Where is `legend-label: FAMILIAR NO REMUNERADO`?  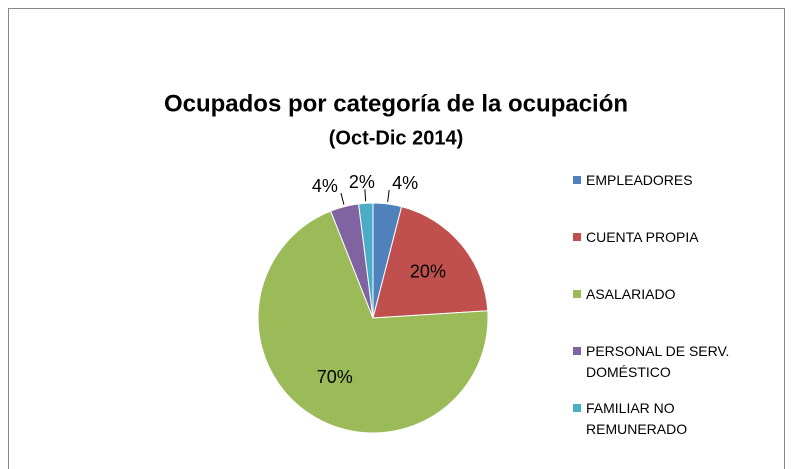 legend-label: FAMILIAR NO REMUNERADO is located at coordinates (637, 418).